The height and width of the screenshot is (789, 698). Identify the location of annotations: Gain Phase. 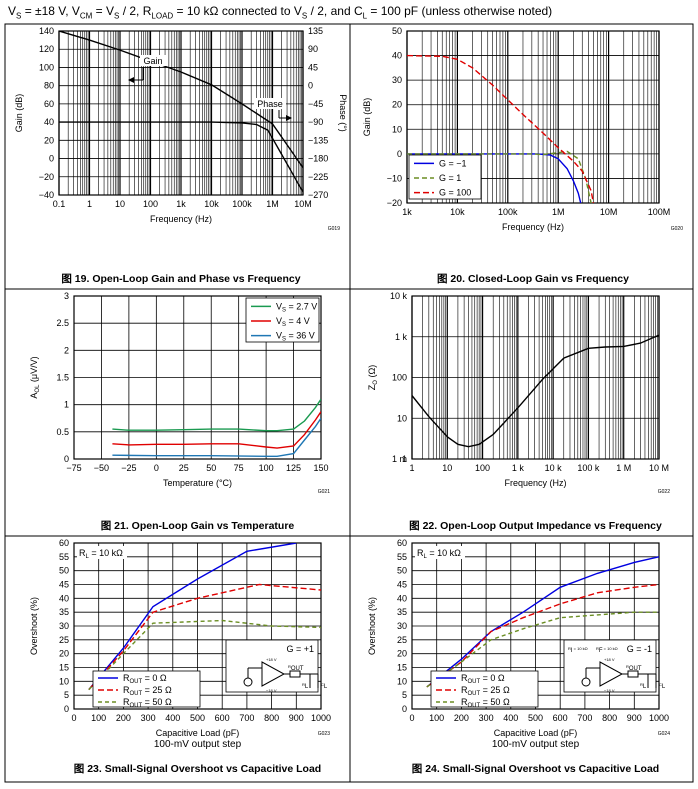
(210, 88).